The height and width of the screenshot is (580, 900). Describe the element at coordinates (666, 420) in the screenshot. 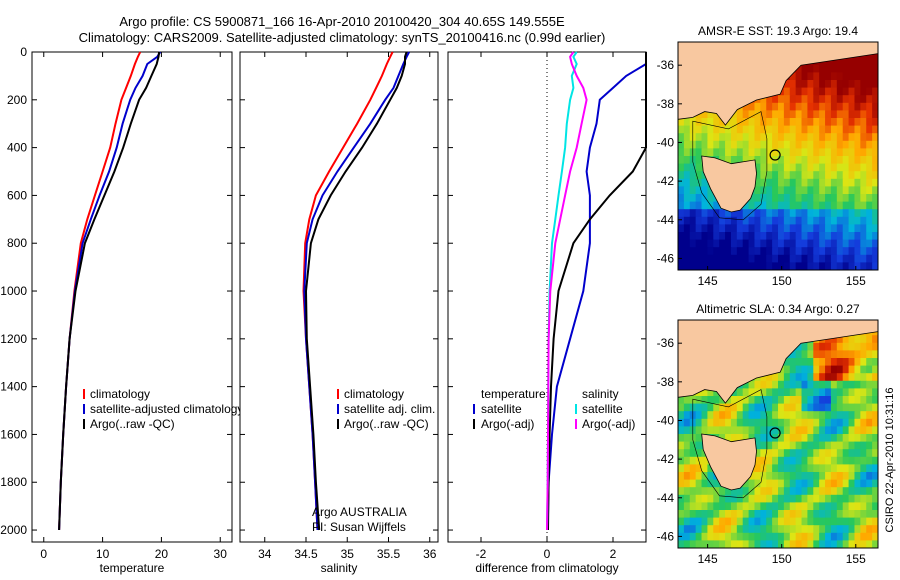

I see `y-tick-label: -40` at that location.